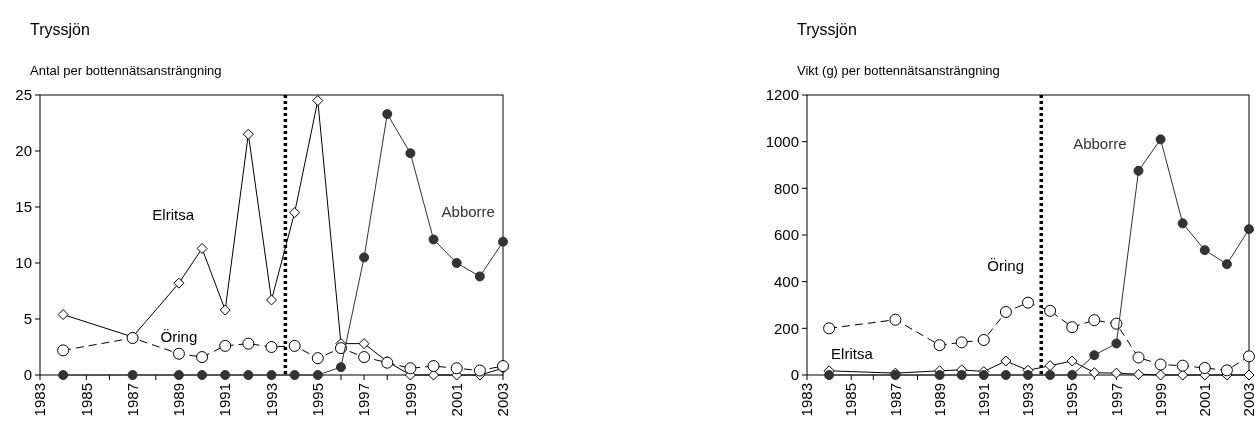  Describe the element at coordinates (984, 400) in the screenshot. I see `x-tick-label: 1991` at that location.